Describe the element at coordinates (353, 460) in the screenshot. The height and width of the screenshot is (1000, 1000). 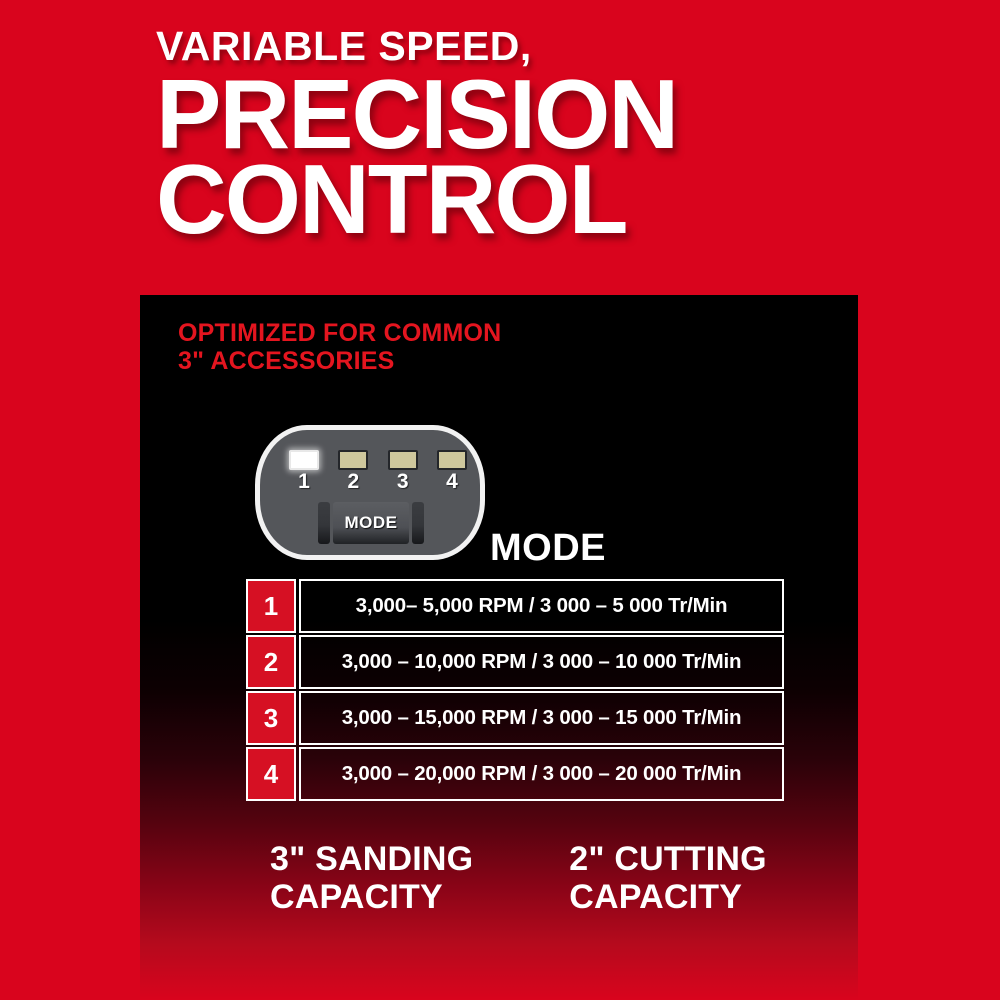
I see `led-2-icon` at that location.